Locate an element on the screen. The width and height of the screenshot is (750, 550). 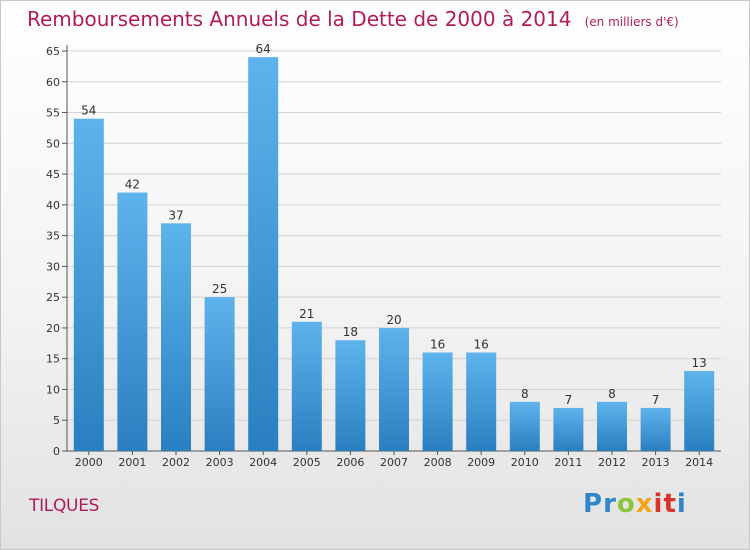
x-tick-label: 2012 is located at coordinates (612, 462).